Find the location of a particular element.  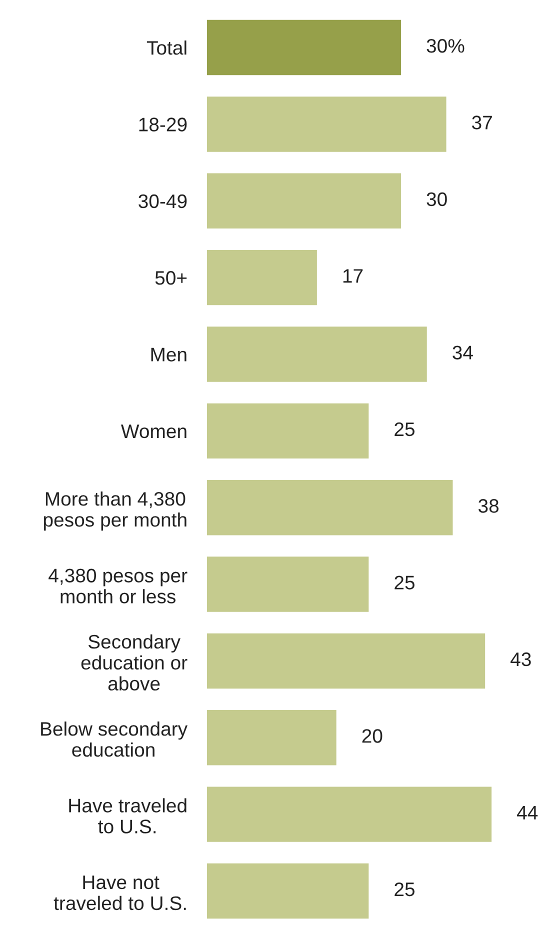

data-label: 37 is located at coordinates (482, 123).